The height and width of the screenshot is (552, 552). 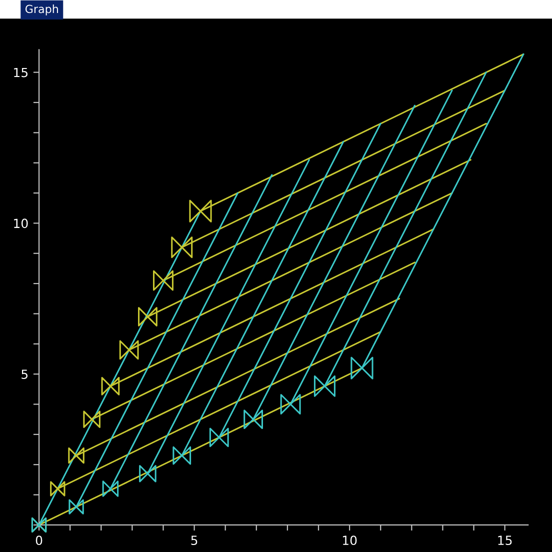 I want to click on x-tick-label: 10, so click(x=349, y=541).